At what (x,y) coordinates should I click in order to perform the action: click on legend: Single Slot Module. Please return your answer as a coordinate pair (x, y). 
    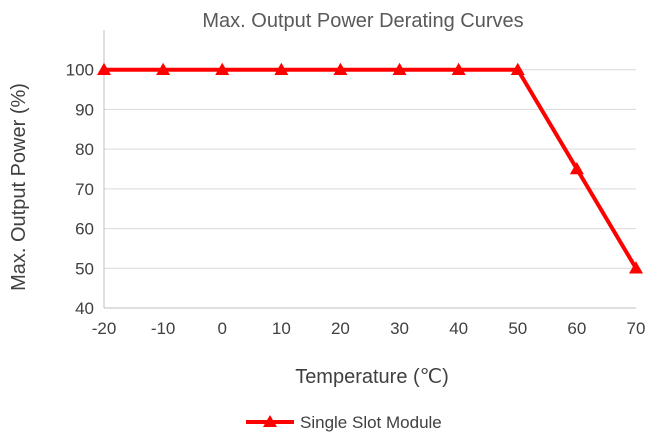
    Looking at the image, I should click on (344, 422).